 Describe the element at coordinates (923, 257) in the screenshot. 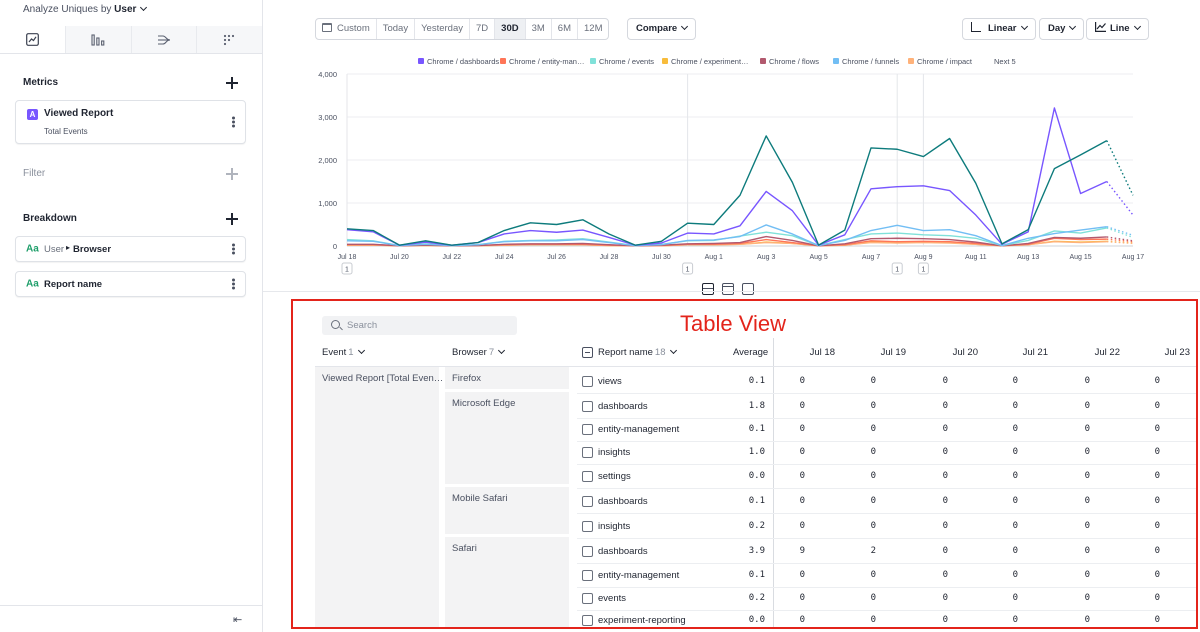

I see `x-tick-label: Aug 9` at that location.